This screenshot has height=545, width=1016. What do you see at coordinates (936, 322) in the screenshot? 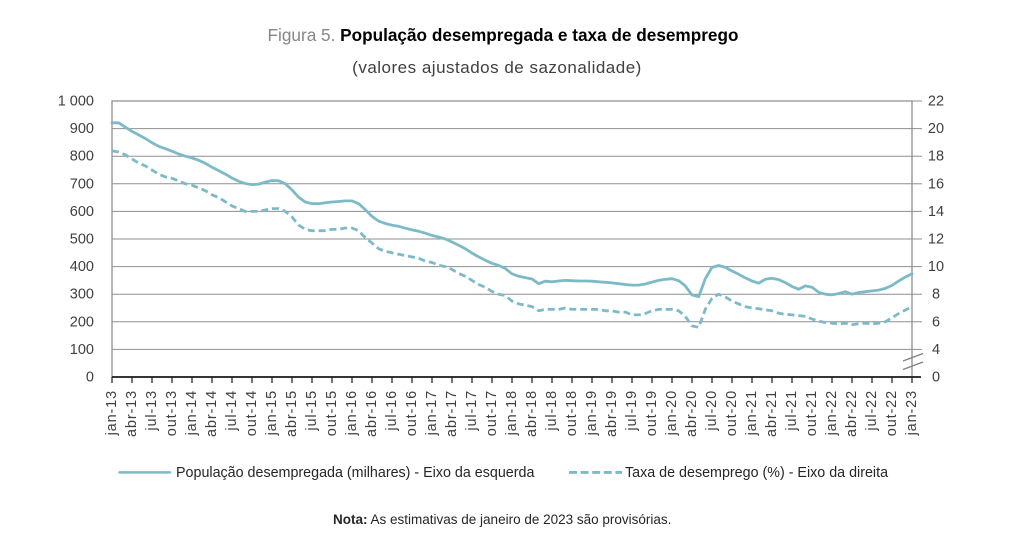
I see `svg-text: 6` at bounding box center [936, 322].